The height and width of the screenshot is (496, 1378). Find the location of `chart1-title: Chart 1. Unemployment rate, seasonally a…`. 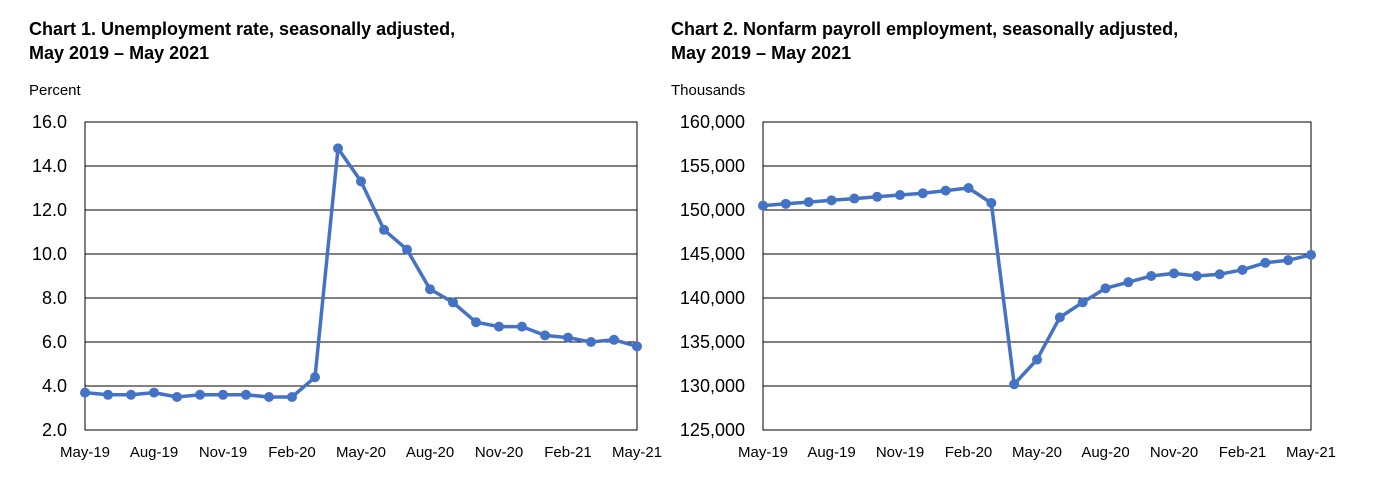

chart1-title: Chart 1. Unemployment rate, seasonally a… is located at coordinates (242, 41).